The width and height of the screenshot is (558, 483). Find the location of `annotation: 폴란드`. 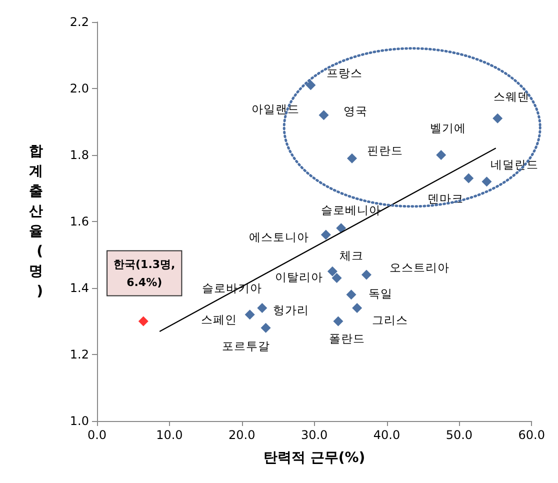

annotation: 폴란드 is located at coordinates (347, 338).